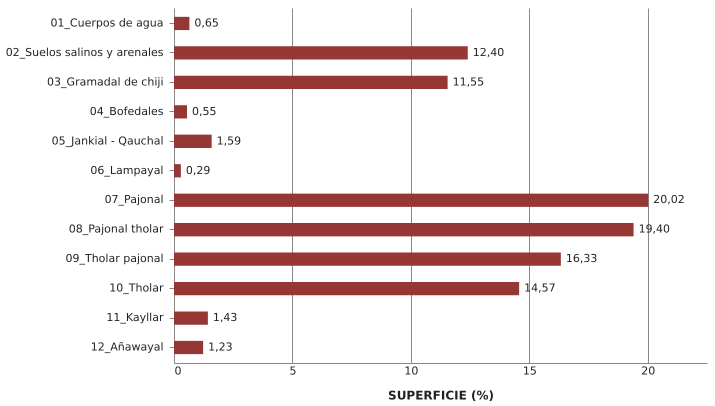  Describe the element at coordinates (198, 170) in the screenshot. I see `data-label: 0,29` at that location.